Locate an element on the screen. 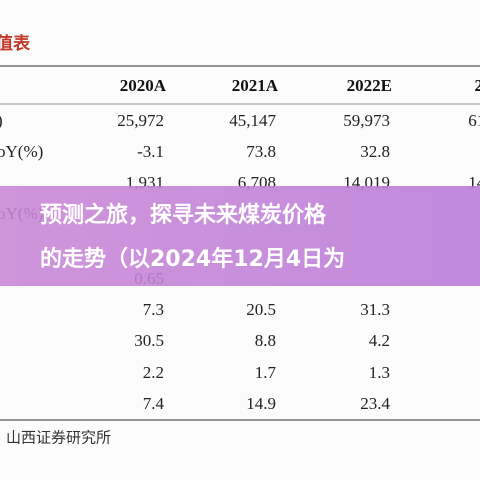  table-cell: 31.3 is located at coordinates (375, 309).